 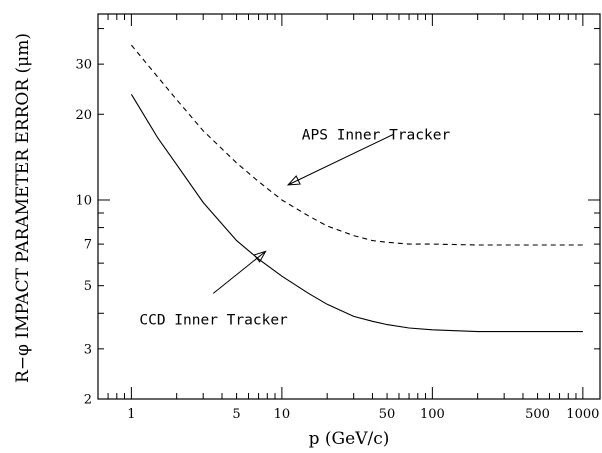 I want to click on aps-label-arrowhead, so click(x=293, y=180).